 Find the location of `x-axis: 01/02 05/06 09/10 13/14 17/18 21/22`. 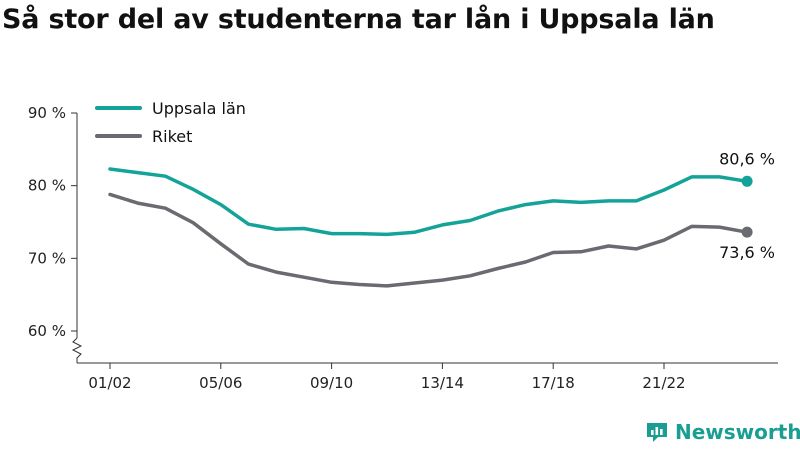

x-axis: 01/02 05/06 09/10 13/14 17/18 21/22 is located at coordinates (427, 377).